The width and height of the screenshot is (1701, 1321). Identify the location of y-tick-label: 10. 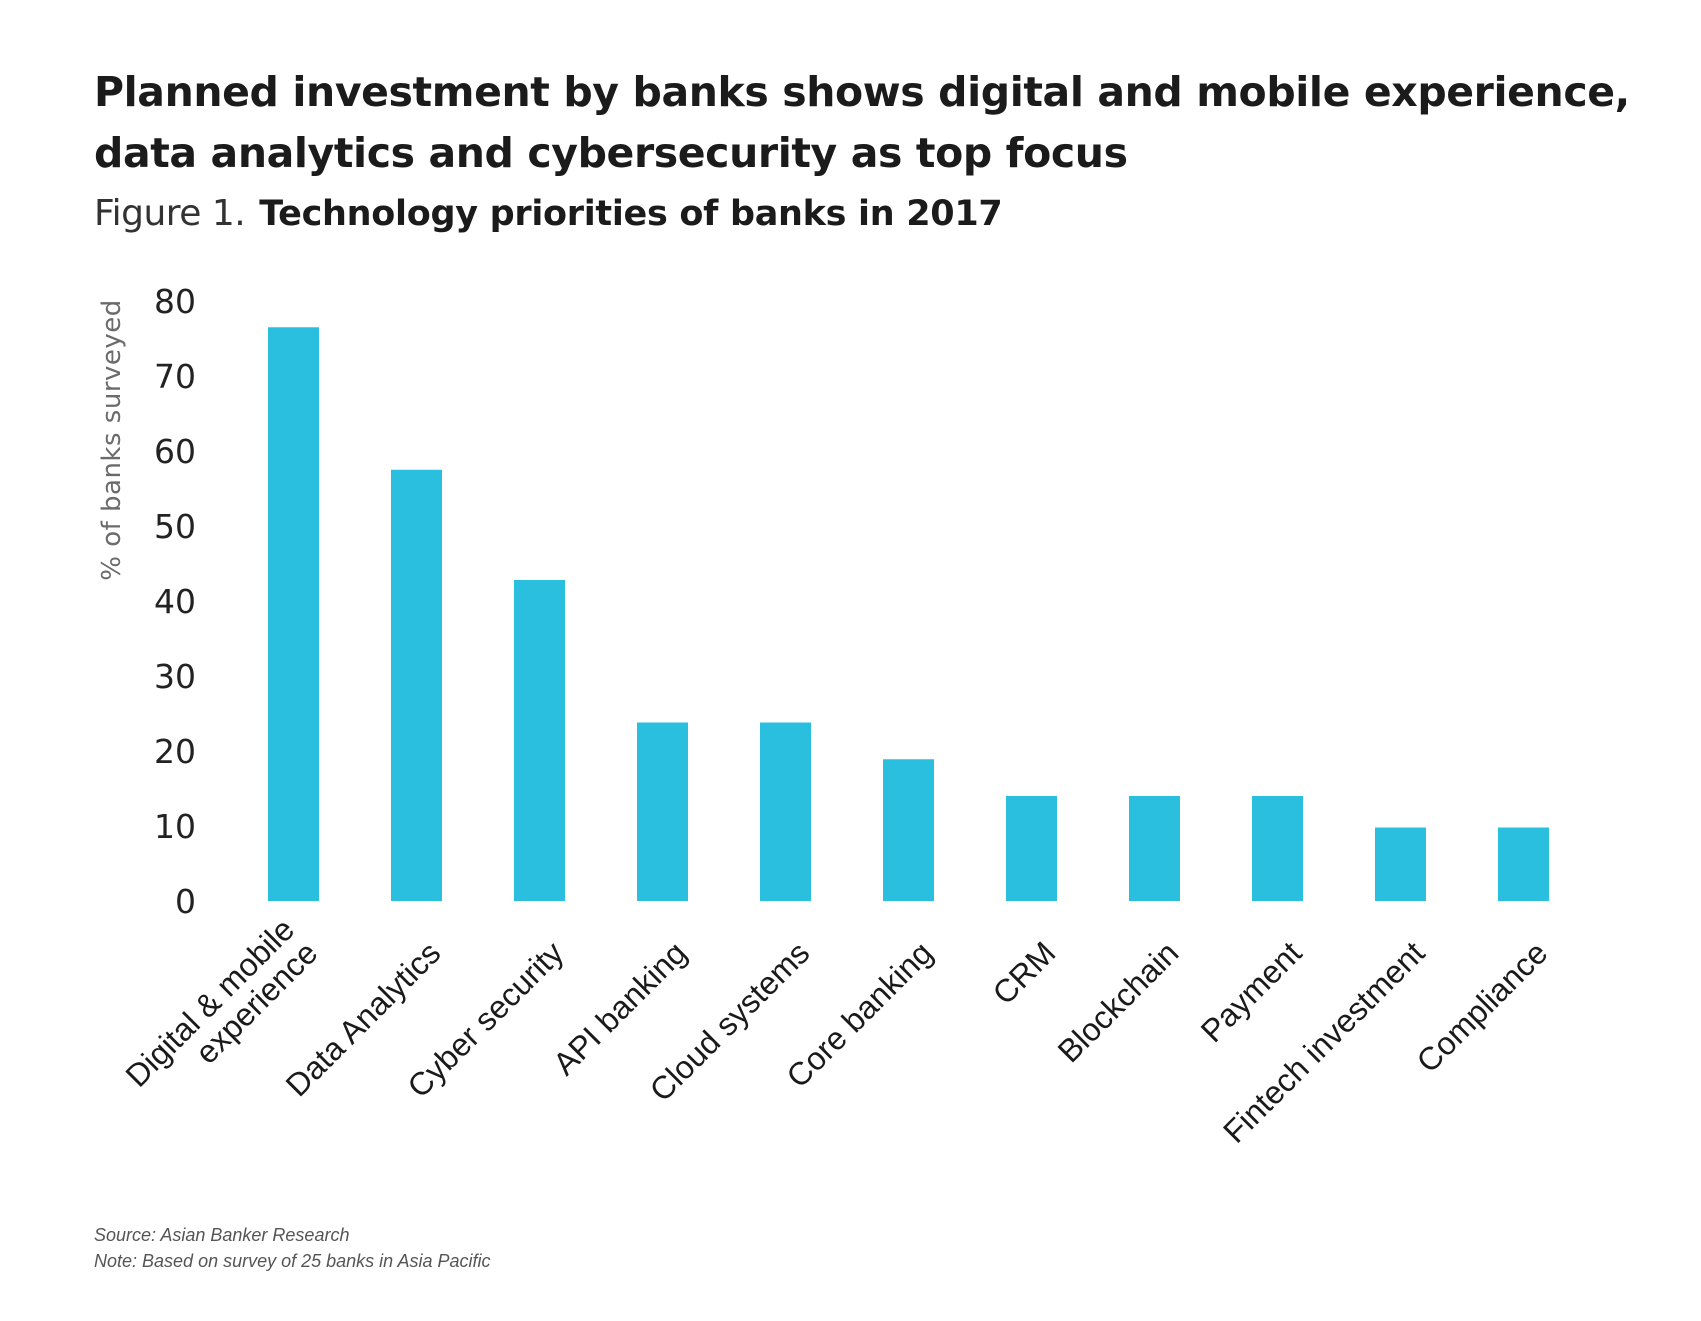
(175, 826).